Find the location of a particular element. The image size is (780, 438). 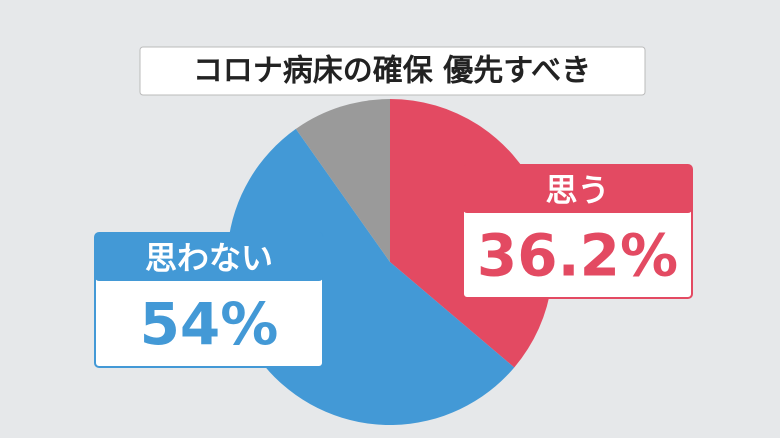

category-label: 思う is located at coordinates (577, 190).